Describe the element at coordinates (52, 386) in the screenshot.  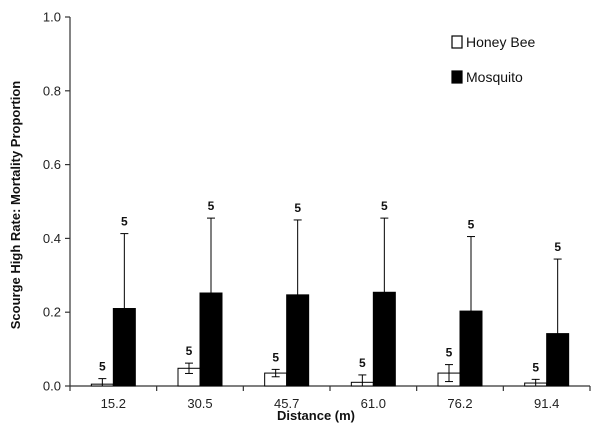
I see `y-tick-label: 0.0` at that location.